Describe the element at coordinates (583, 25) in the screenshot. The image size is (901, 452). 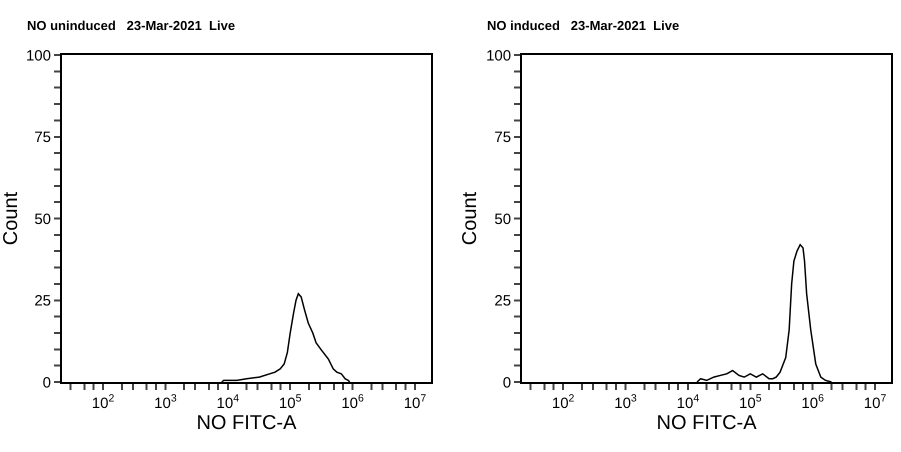
I see `chart-title: NO induced 23-Mar-2021 Live` at that location.